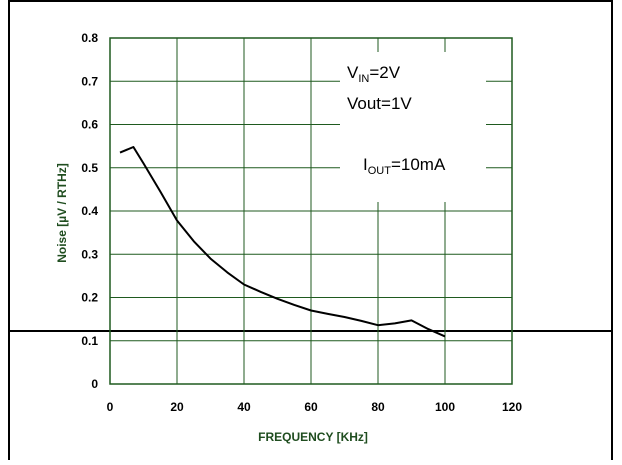 This screenshot has height=465, width=622. I want to click on x-tick-label-100: 100, so click(445, 407).